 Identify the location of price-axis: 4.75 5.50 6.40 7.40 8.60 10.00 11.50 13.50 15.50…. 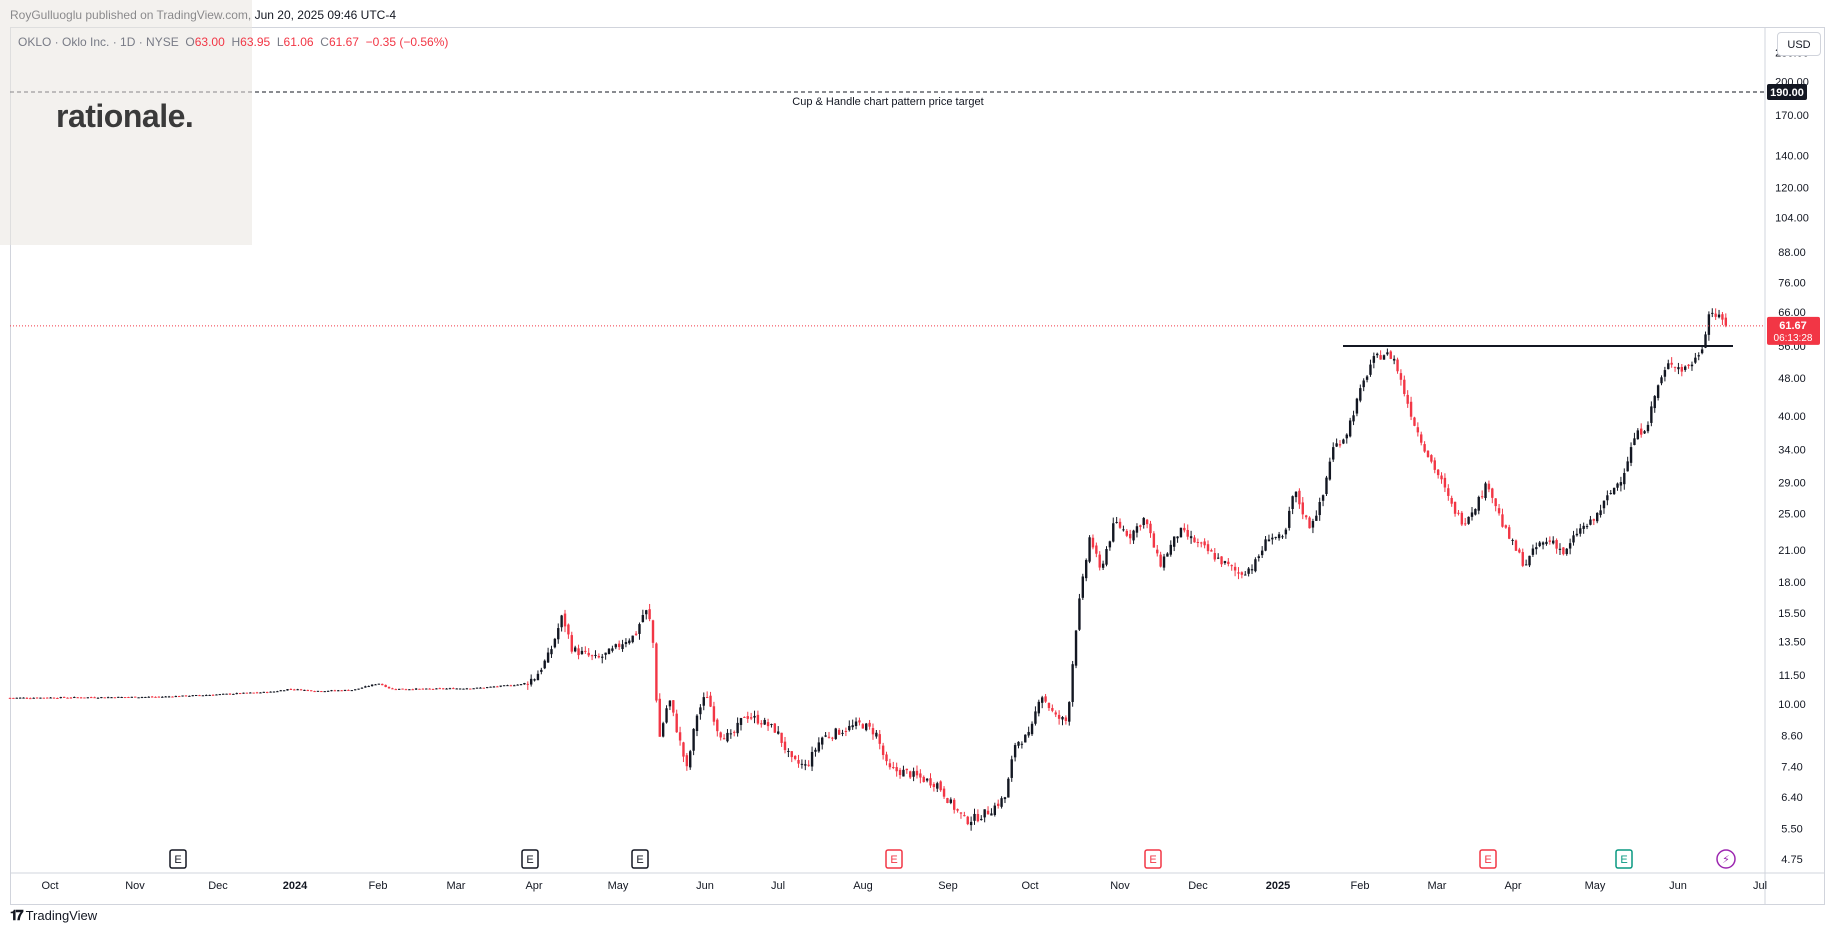
(1792, 456).